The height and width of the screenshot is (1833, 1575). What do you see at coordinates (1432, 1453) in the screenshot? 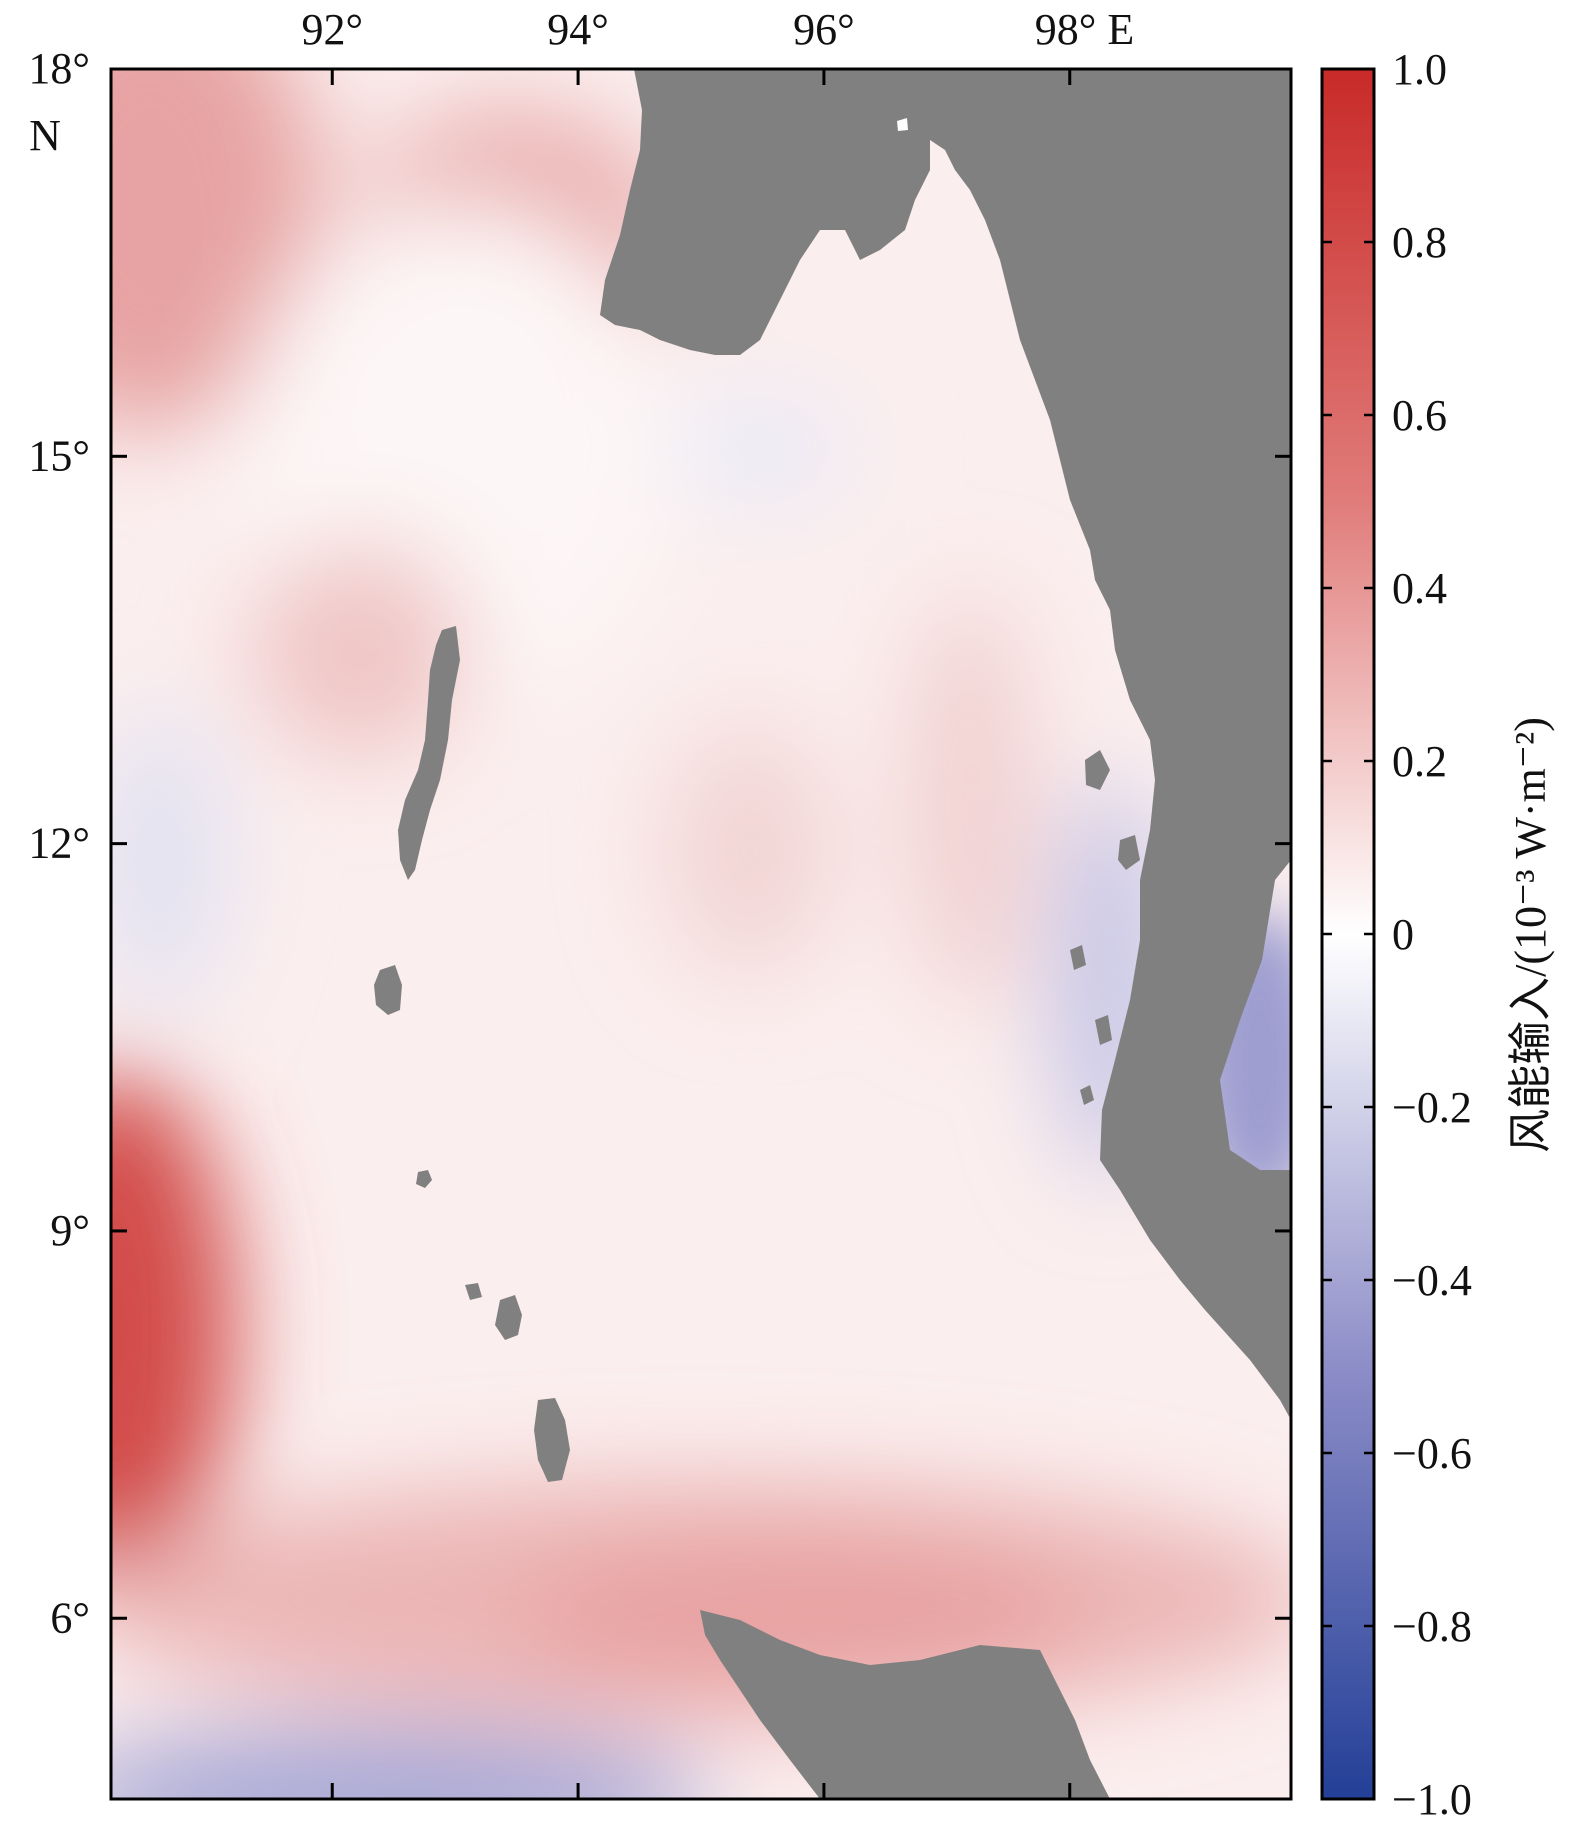
I see `colorbar-tick-label-8: −0.6` at bounding box center [1432, 1453].